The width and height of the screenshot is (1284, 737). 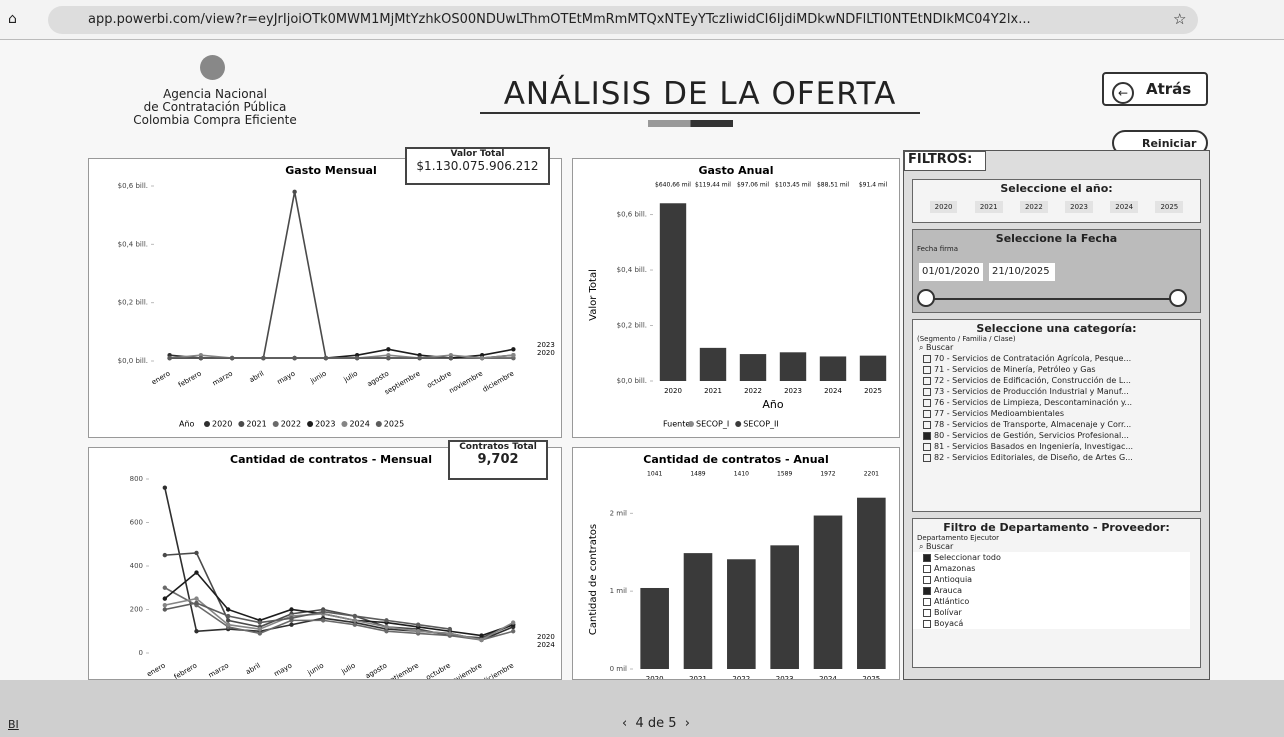 What do you see at coordinates (133, 244) in the screenshot?
I see `y-tick-label: $0,4 bill.` at bounding box center [133, 244].